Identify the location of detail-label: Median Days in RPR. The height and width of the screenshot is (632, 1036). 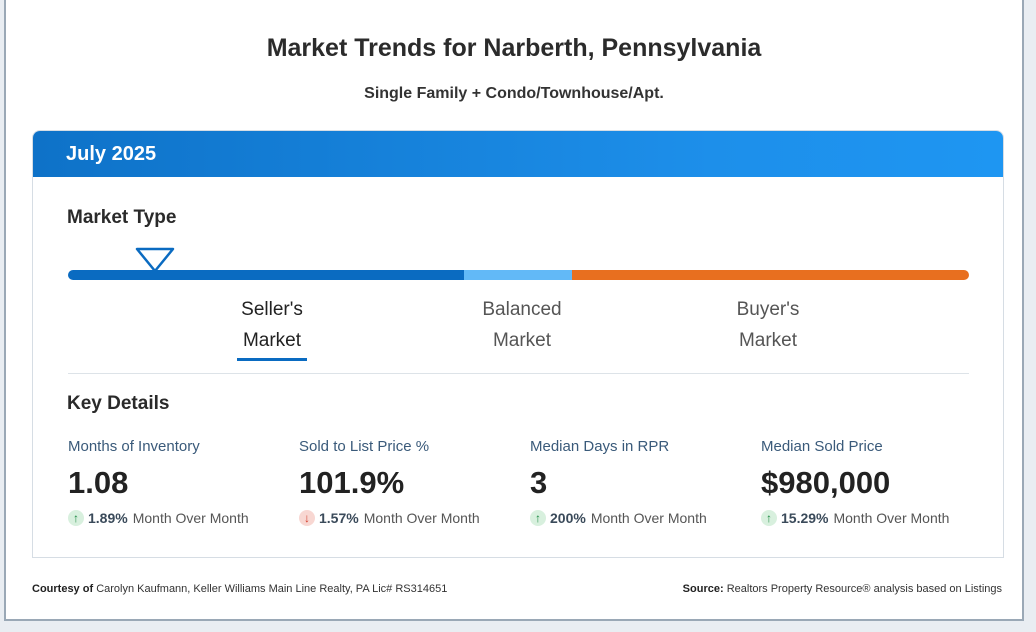
(600, 446).